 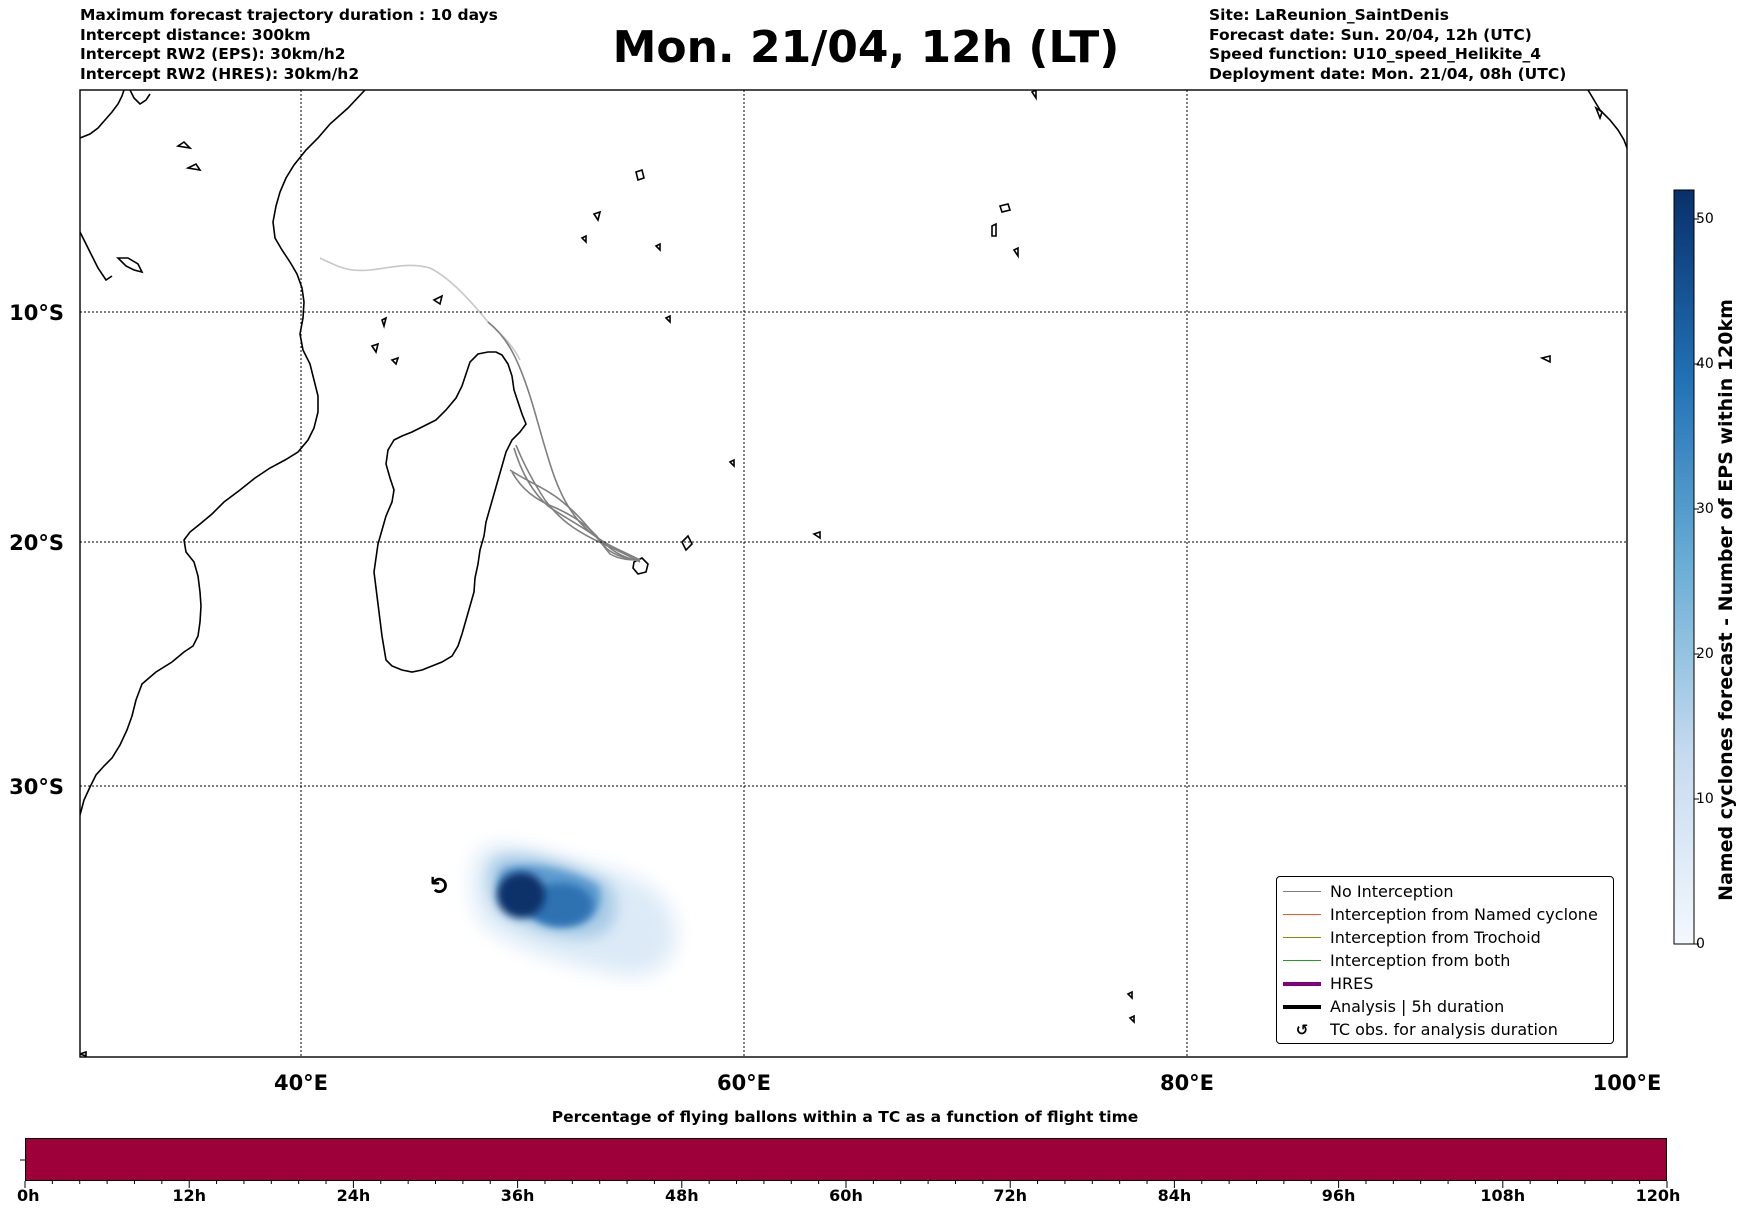 What do you see at coordinates (1302, 960) in the screenshot?
I see `legend-line-both` at bounding box center [1302, 960].